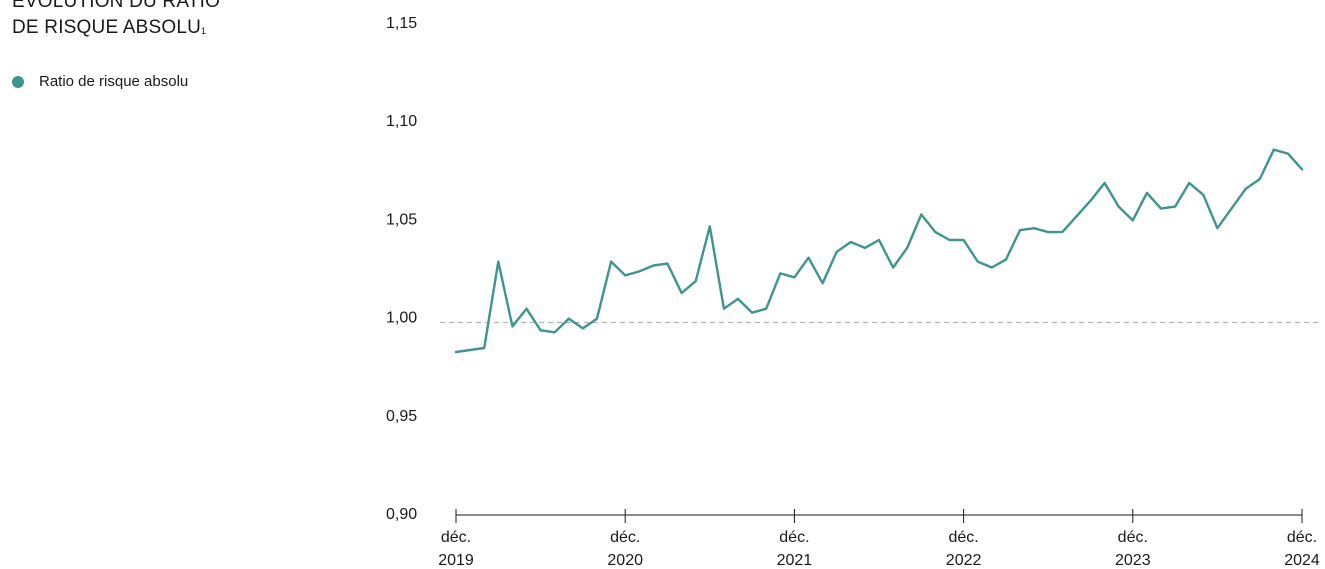  Describe the element at coordinates (401, 416) in the screenshot. I see `y-tick-label: 0,95` at that location.